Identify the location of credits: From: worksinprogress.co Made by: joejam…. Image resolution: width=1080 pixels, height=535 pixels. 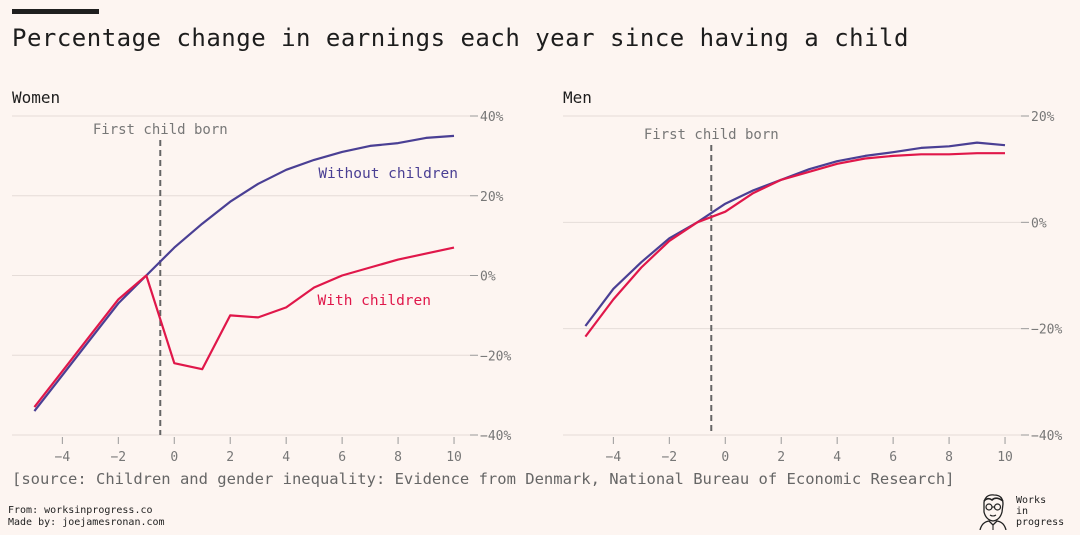
(86, 517).